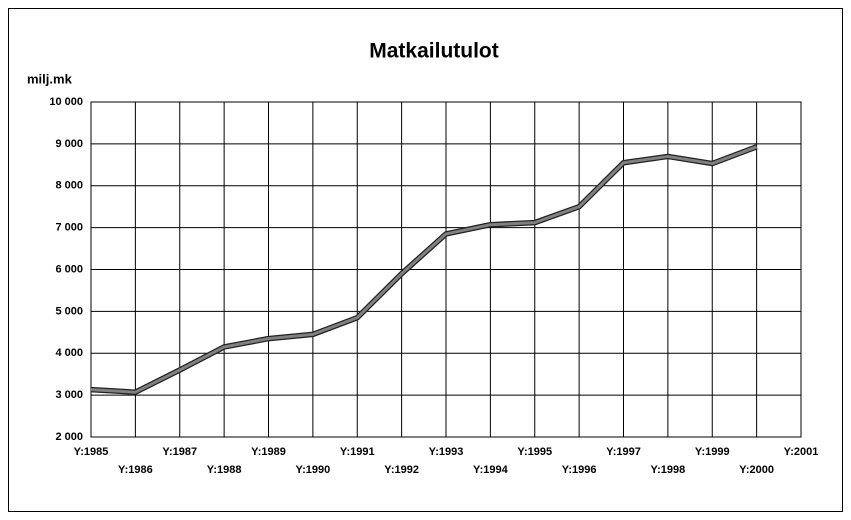 The width and height of the screenshot is (851, 520). Describe the element at coordinates (712, 452) in the screenshot. I see `x-tick-label: Y:1999` at that location.